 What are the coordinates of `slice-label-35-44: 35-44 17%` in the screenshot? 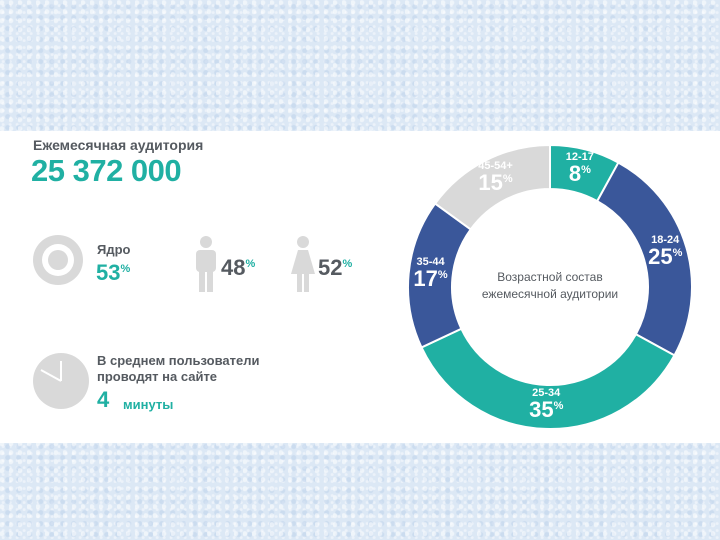 It's located at (431, 273).